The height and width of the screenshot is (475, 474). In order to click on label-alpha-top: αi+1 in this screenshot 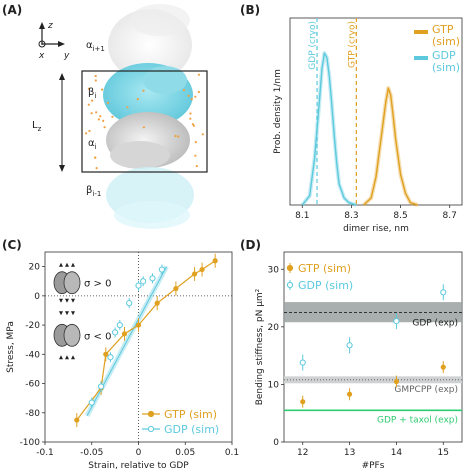, I will do `click(95, 46)`.